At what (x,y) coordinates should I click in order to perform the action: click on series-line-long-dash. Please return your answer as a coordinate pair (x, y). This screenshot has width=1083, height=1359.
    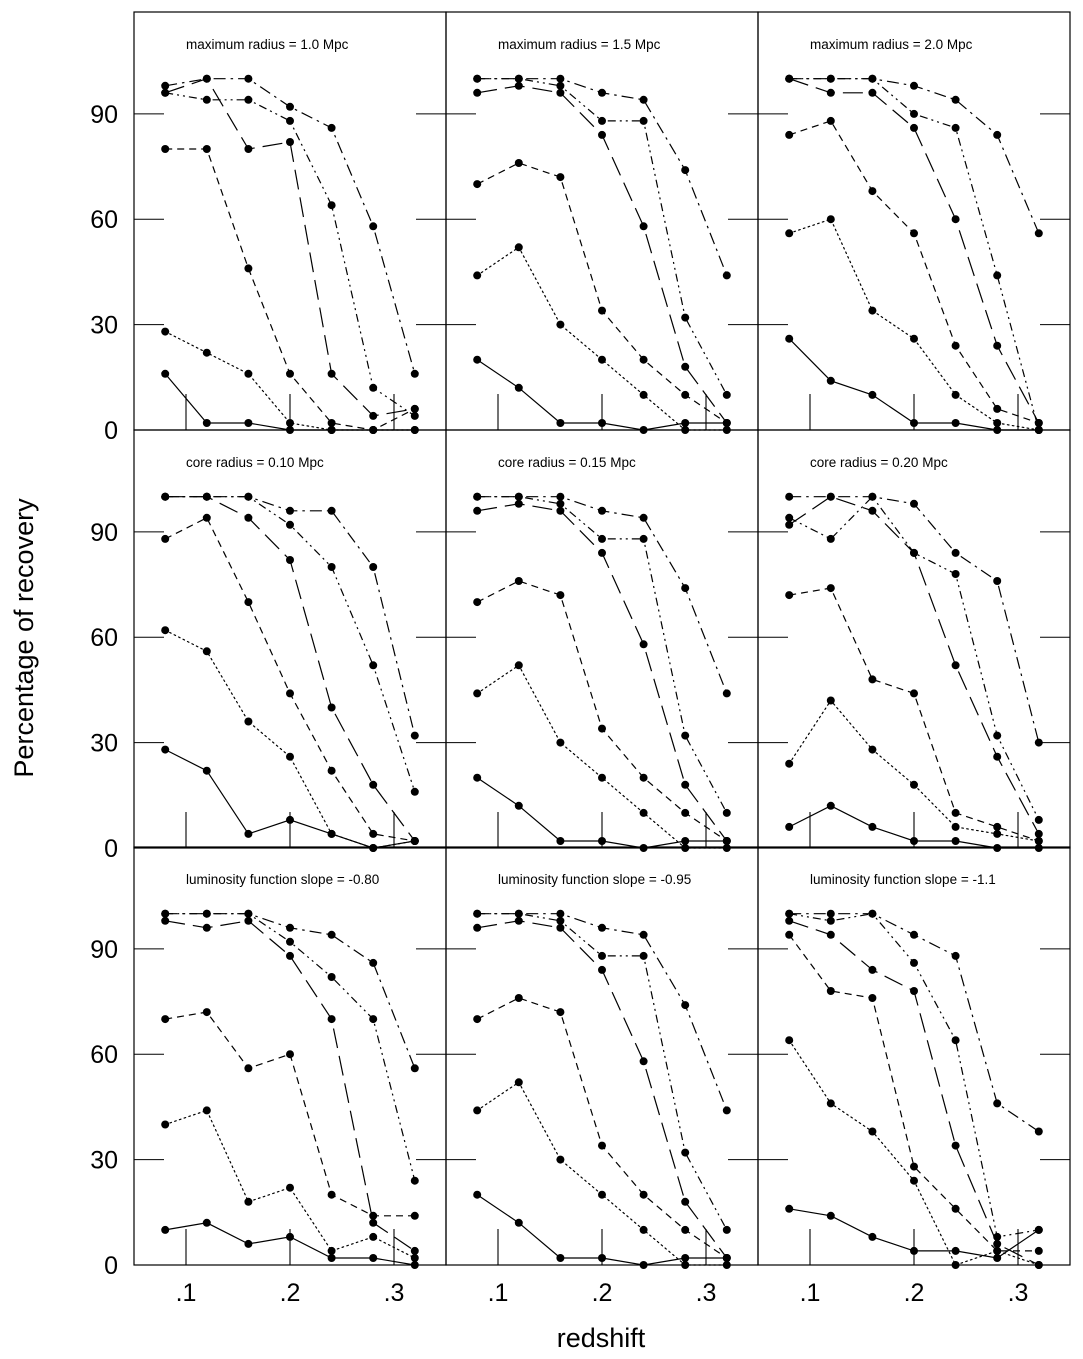
    Looking at the image, I should click on (290, 1086).